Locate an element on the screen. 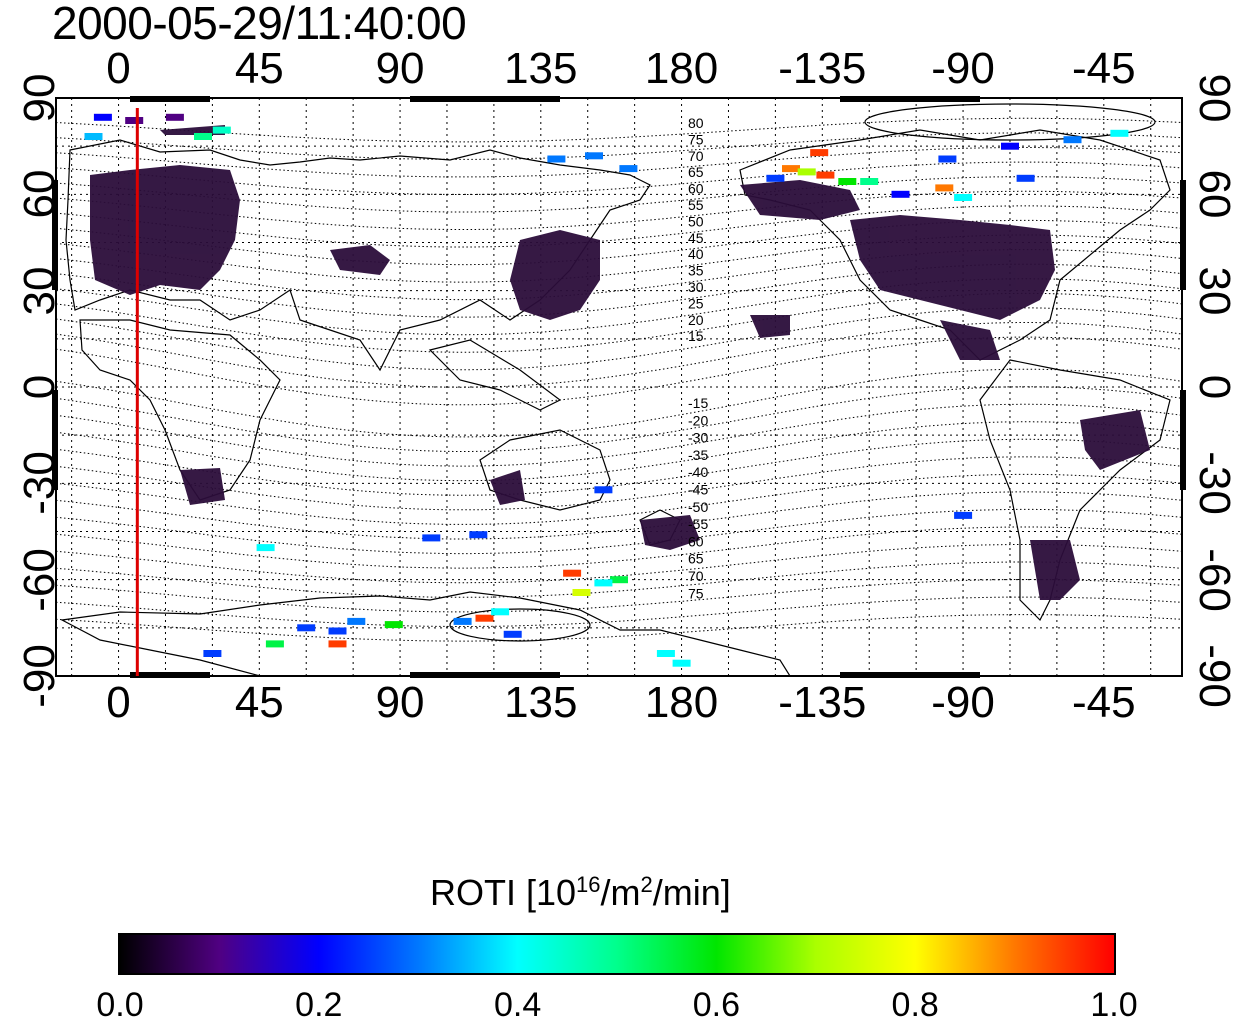 The image size is (1240, 1025). contour-label: 15 is located at coordinates (696, 336).